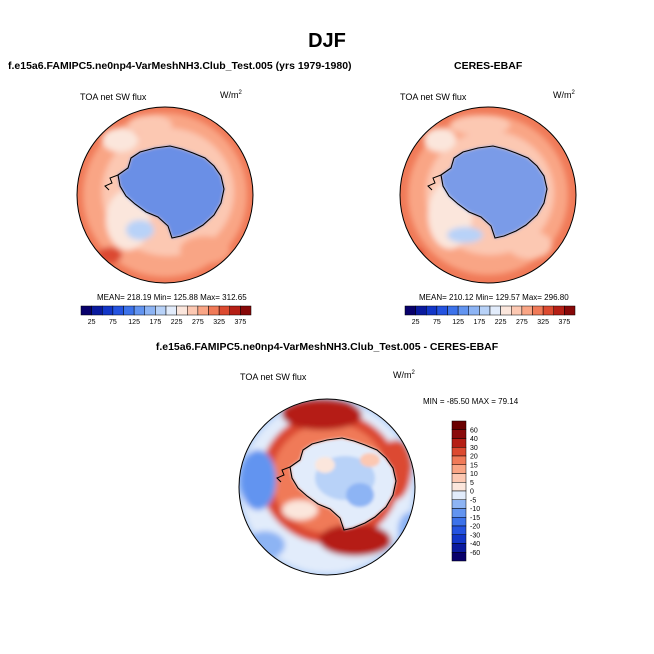 This screenshot has width=654, height=654. I want to click on panel-3-stats: MIN = -85.50 MAX = 79.14, so click(471, 401).